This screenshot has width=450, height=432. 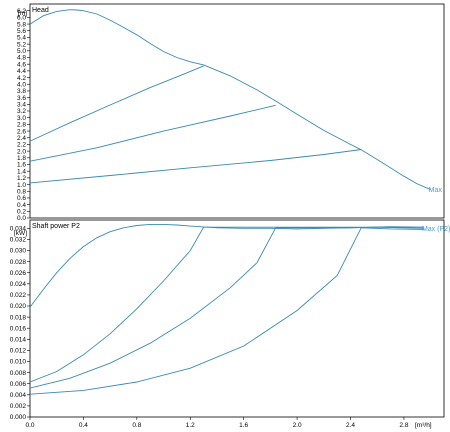 What do you see at coordinates (21, 105) in the screenshot?
I see `y-tick-label: 3.4` at bounding box center [21, 105].